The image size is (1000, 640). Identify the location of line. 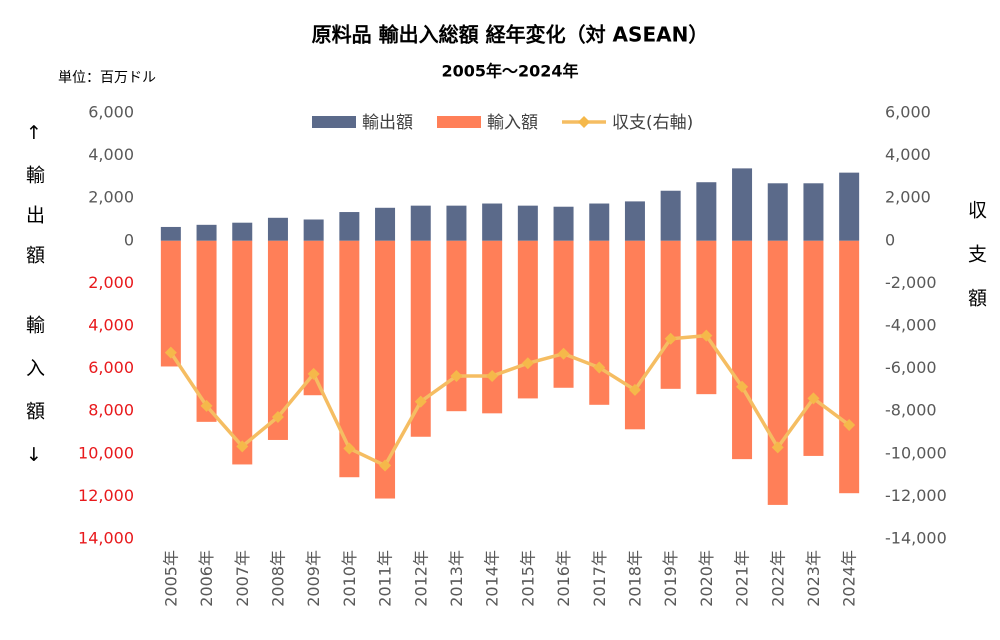
(510, 400).